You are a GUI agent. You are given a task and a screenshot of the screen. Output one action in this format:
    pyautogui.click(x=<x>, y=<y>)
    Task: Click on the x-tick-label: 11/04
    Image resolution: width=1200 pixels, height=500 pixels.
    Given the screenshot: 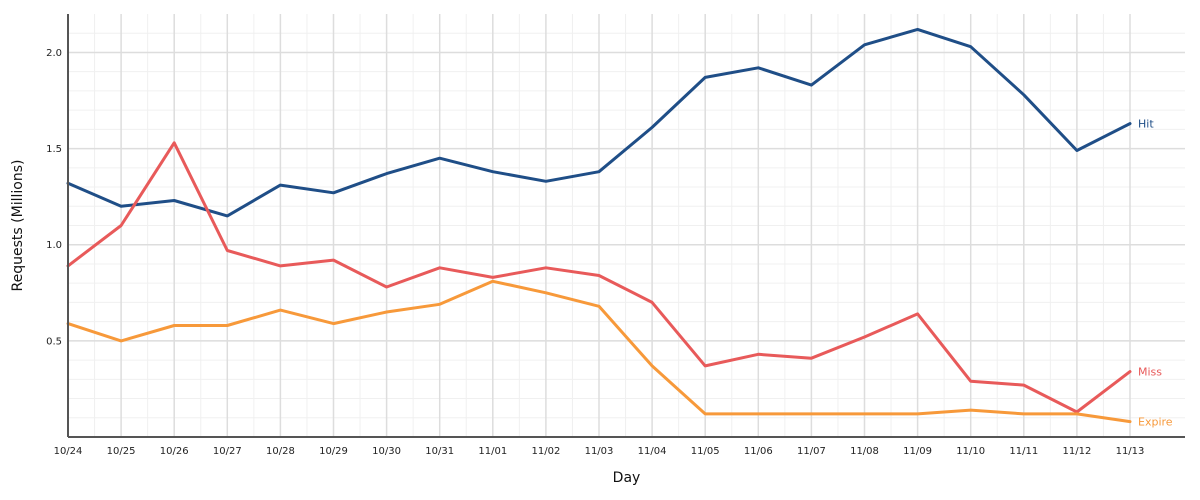 What is the action you would take?
    pyautogui.click(x=652, y=451)
    